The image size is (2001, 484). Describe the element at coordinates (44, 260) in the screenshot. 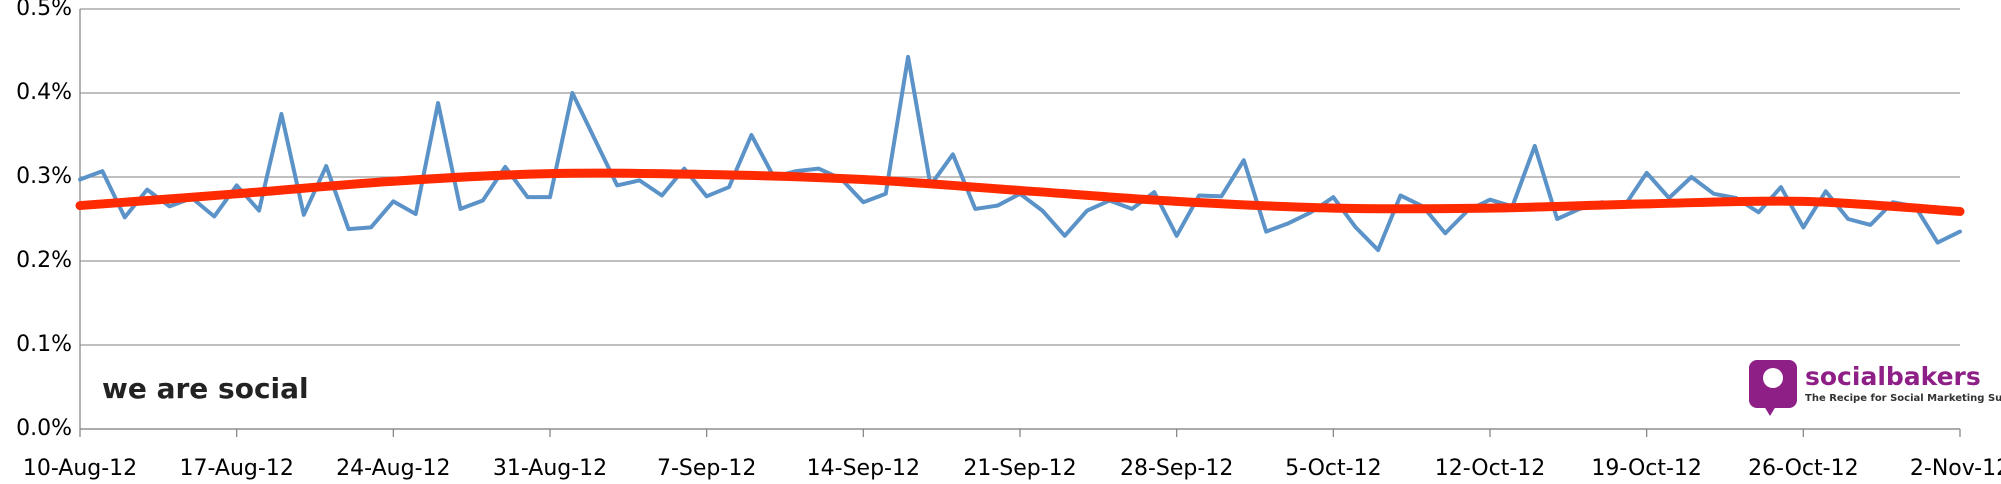

I see `y-tick-label: 0.2%` at that location.